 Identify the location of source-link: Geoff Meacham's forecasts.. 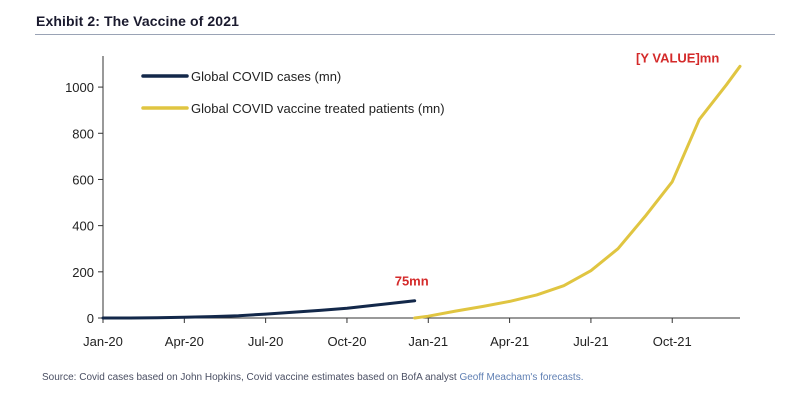
(521, 377).